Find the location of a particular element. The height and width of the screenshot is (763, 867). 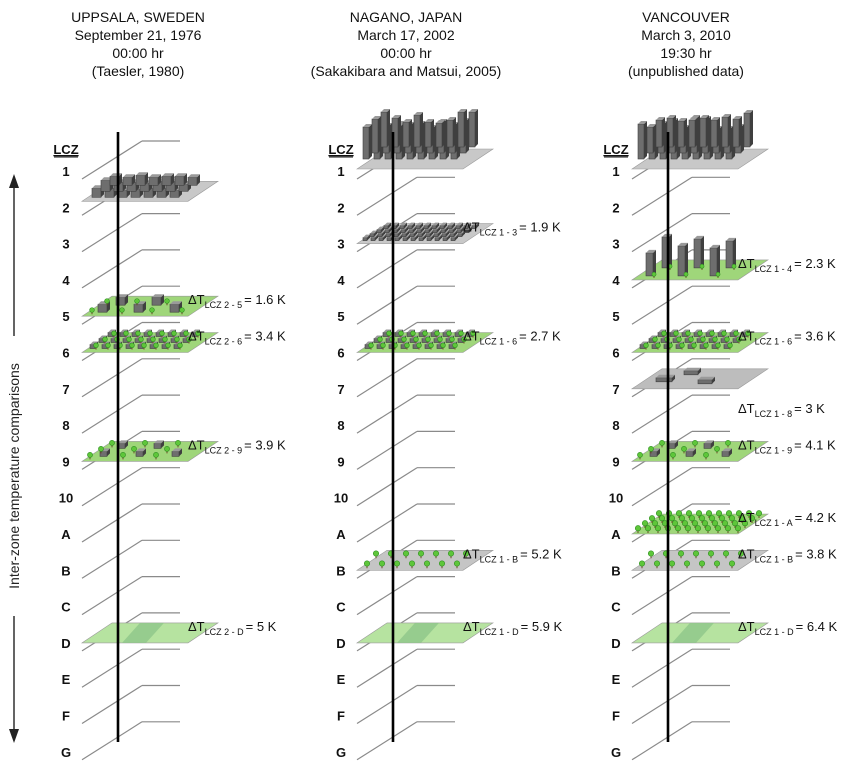

delta-t-label: ΔTLCZ 1 - A = 4.2 K is located at coordinates (787, 519).